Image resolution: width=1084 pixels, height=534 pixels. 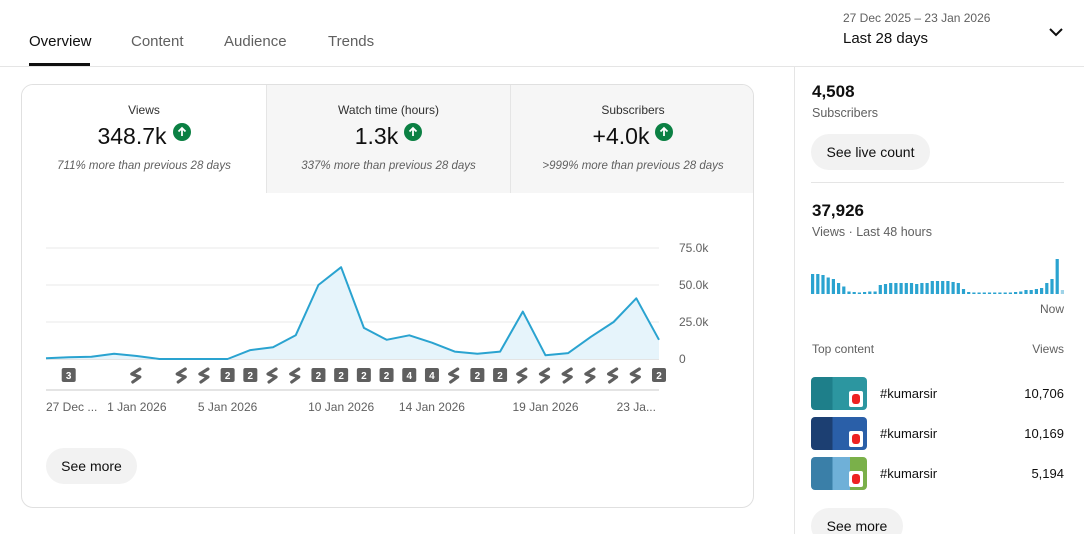 I want to click on y-tick-label: 25.0k, so click(x=694, y=322).